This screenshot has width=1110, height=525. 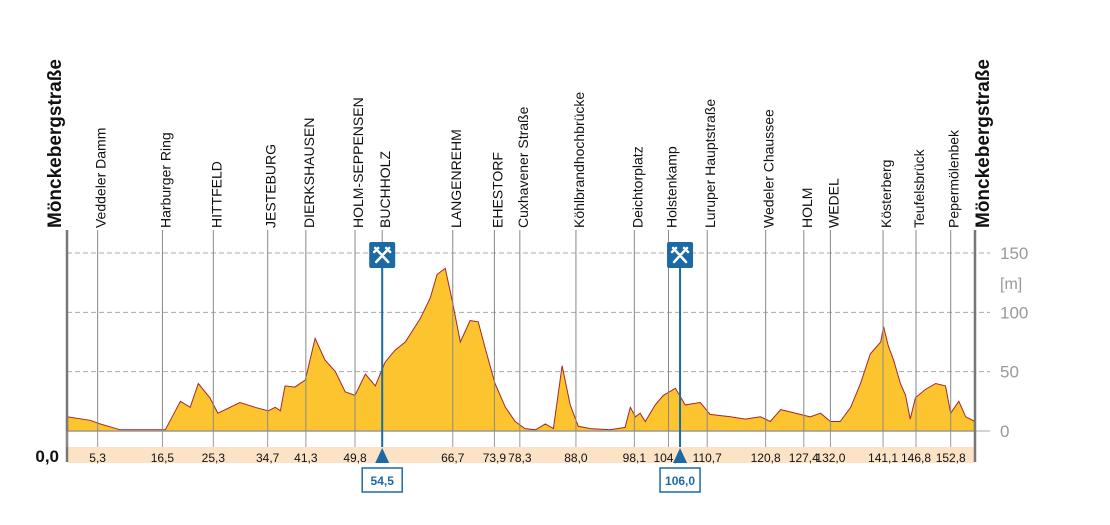 I want to click on km-band, so click(x=521, y=455).